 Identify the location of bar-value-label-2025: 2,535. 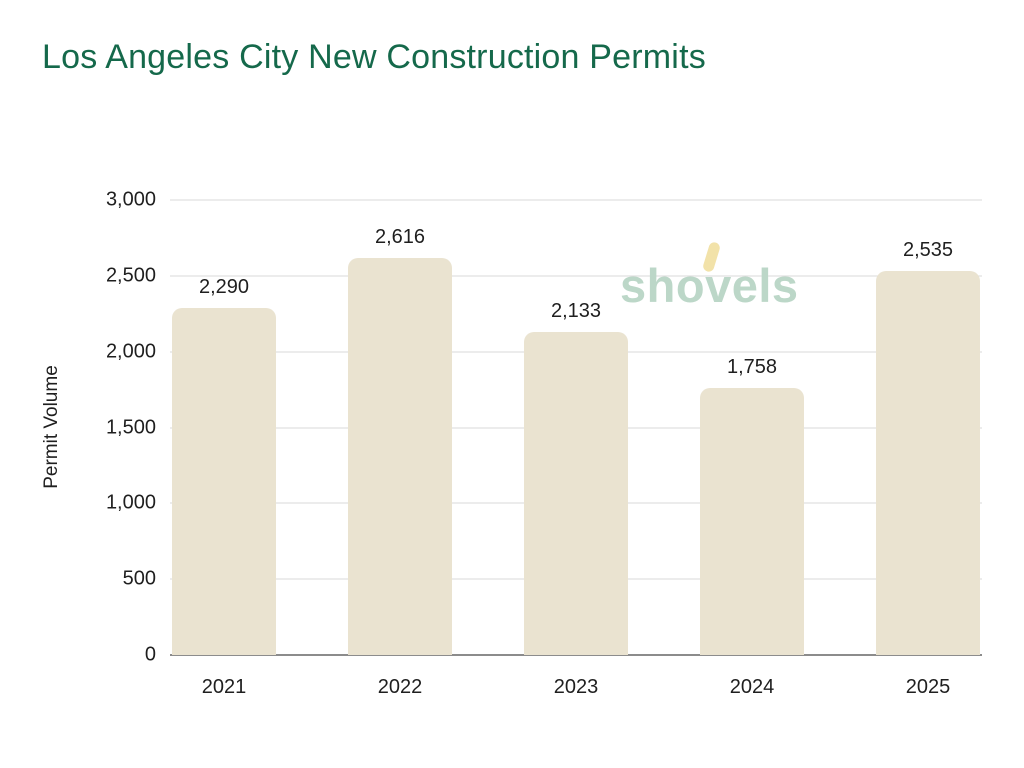
(928, 249).